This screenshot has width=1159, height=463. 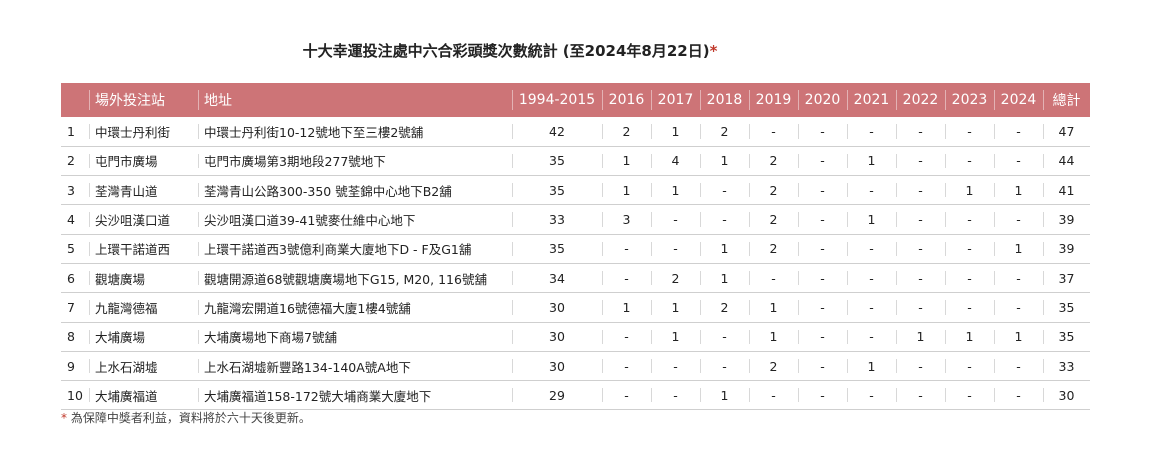 I want to click on station-cell: 尖沙咀漢口道, so click(x=143, y=219).